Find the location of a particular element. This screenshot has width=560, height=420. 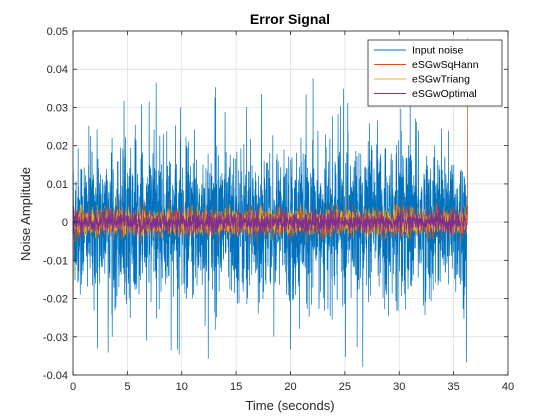

chart-title: Error Signal is located at coordinates (290, 19).